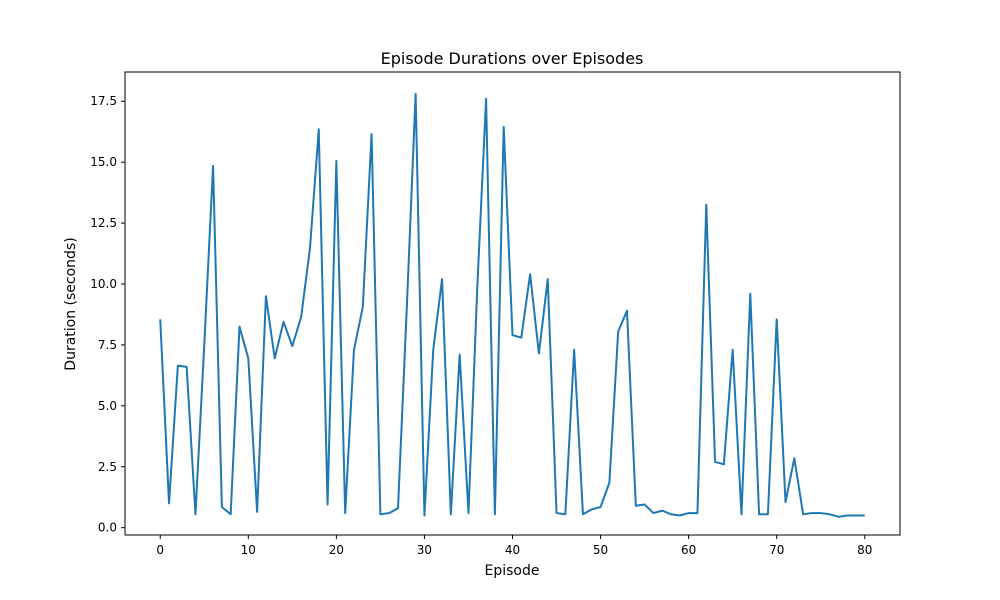 This screenshot has width=1000, height=600. I want to click on y-tick-label: 5.0, so click(107, 406).